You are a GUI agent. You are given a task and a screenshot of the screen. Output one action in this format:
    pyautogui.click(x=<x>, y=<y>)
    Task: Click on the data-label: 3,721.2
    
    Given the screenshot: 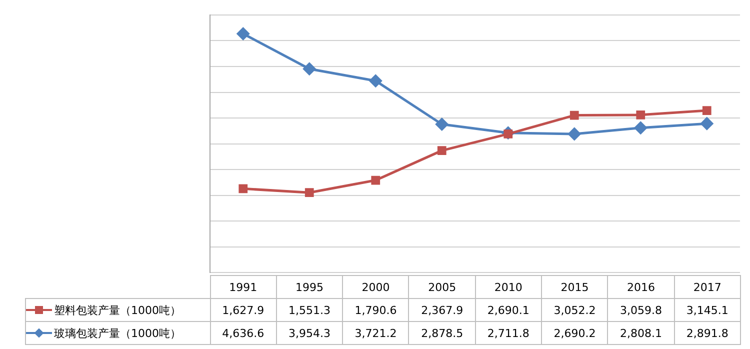 What is the action you would take?
    pyautogui.click(x=375, y=333)
    